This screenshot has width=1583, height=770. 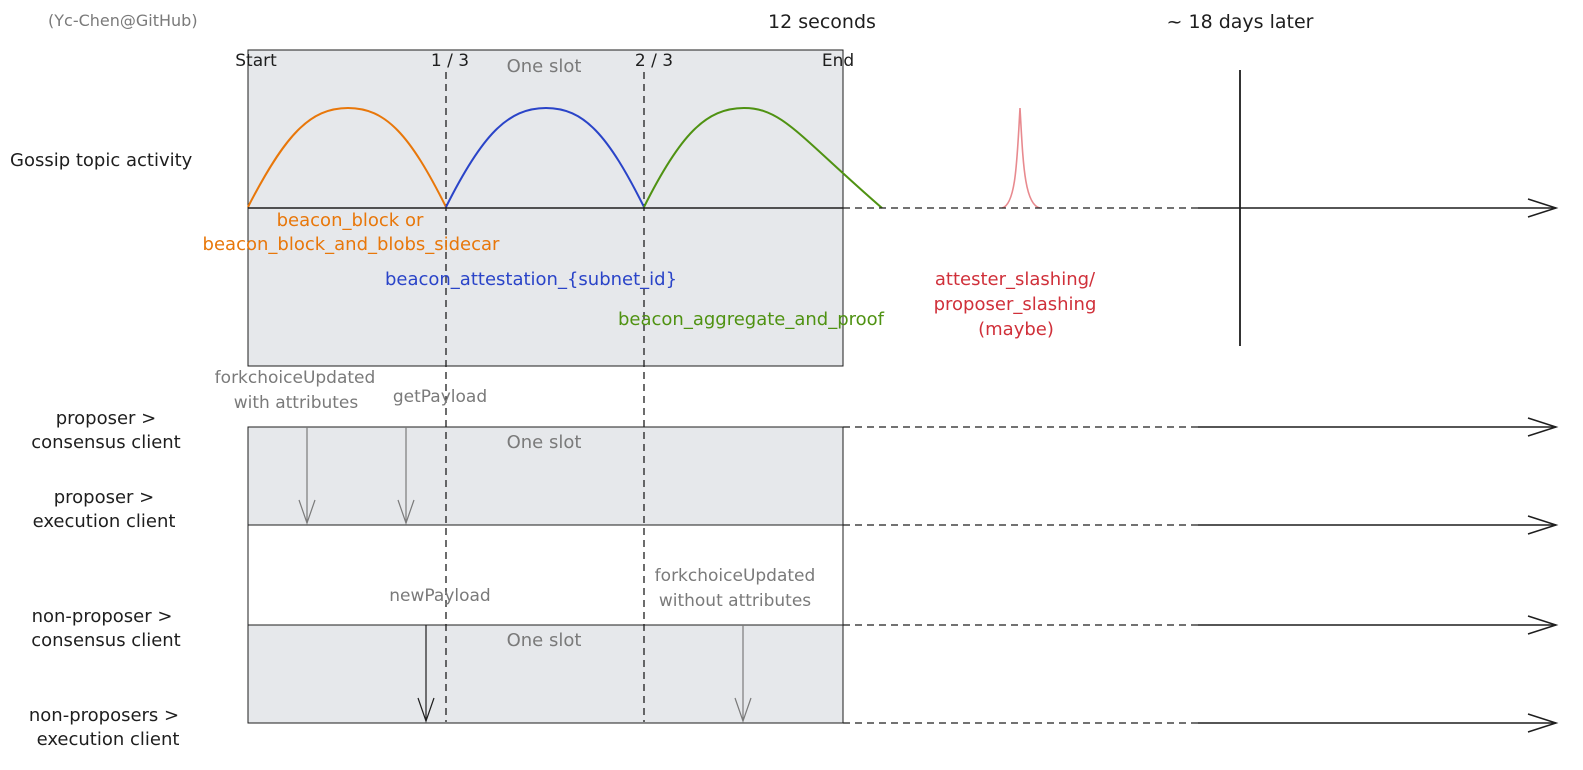 What do you see at coordinates (838, 61) in the screenshot?
I see `slot-end-label: End` at bounding box center [838, 61].